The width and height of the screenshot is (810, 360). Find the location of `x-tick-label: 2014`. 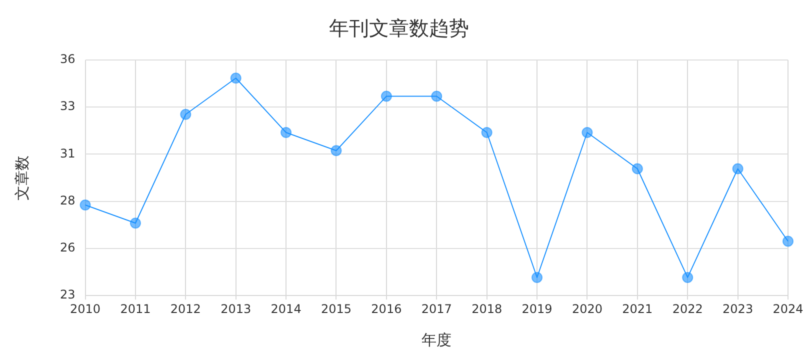

x-tick-label: 2014 is located at coordinates (286, 309).